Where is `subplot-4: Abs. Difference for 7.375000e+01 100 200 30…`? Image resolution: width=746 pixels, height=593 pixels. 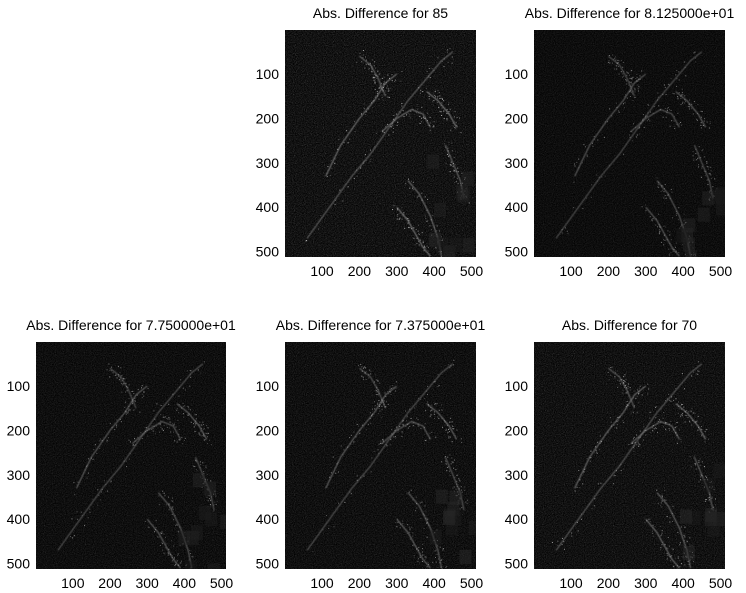 subplot-4: Abs. Difference for 7.375000e+01 100 200 30… is located at coordinates (371, 454).